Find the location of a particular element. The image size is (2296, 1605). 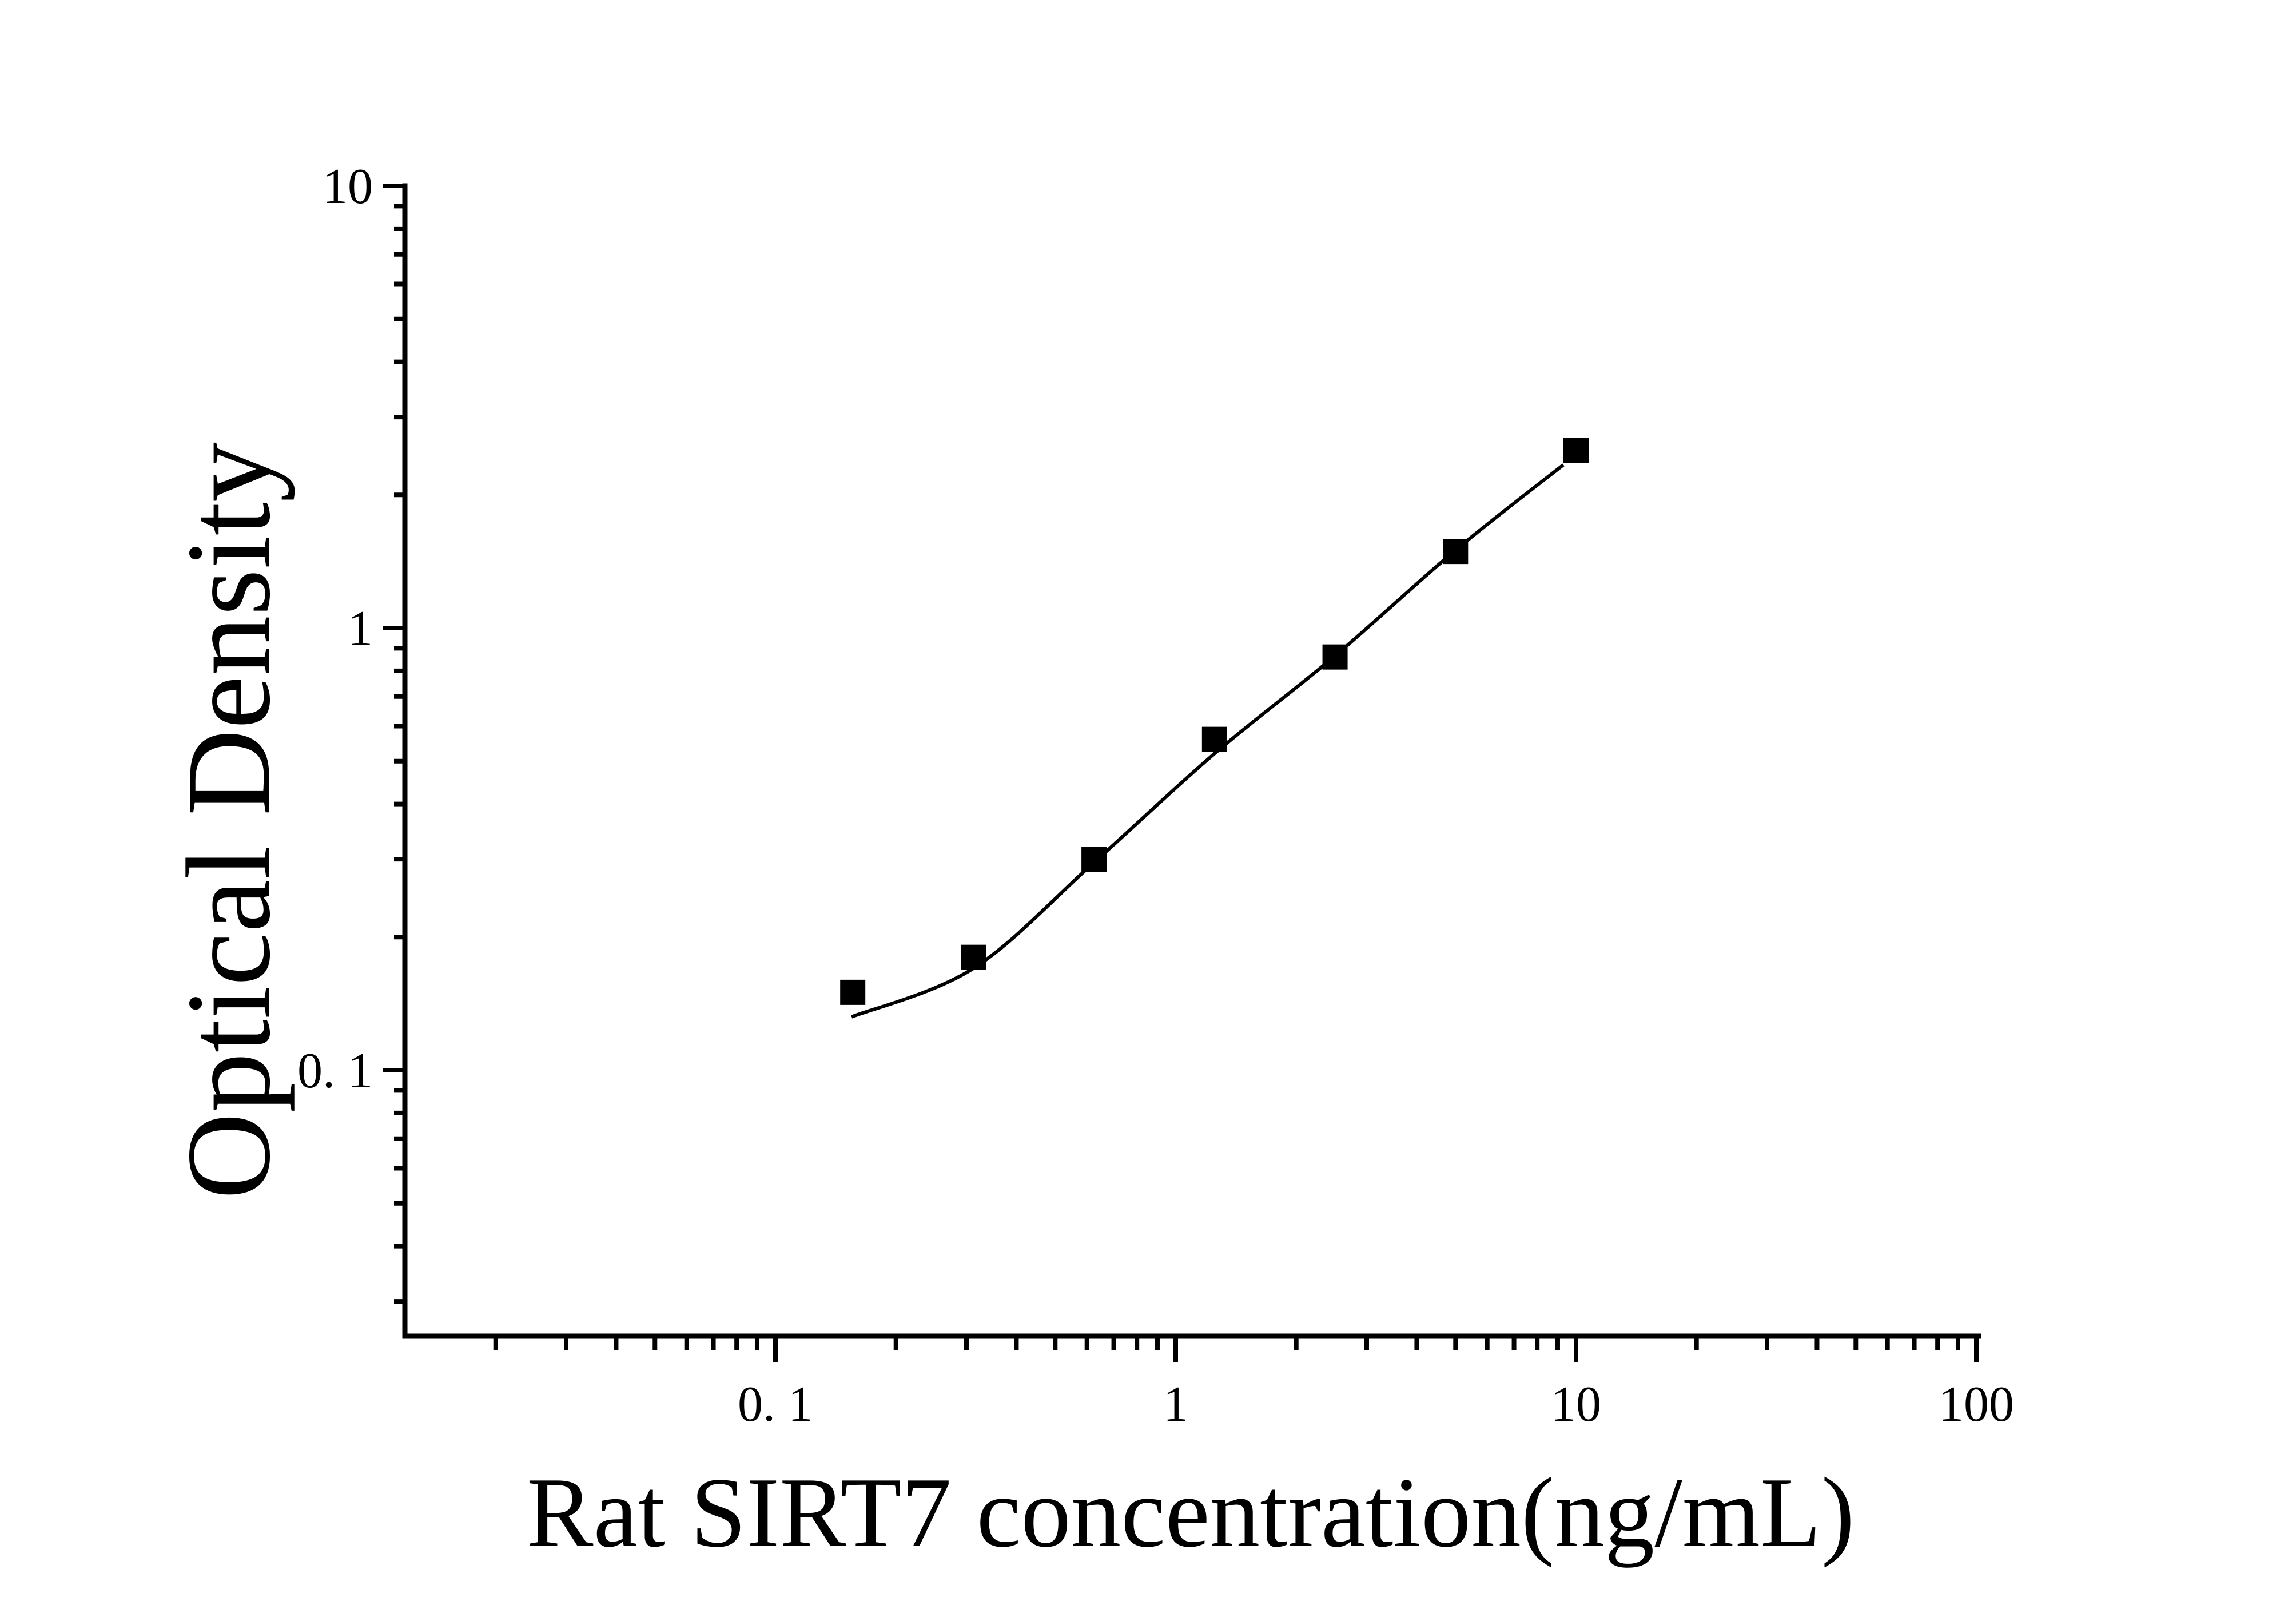

x-axis-title: Rat SIRT7 concentration(ng/mL) is located at coordinates (1190, 1512).